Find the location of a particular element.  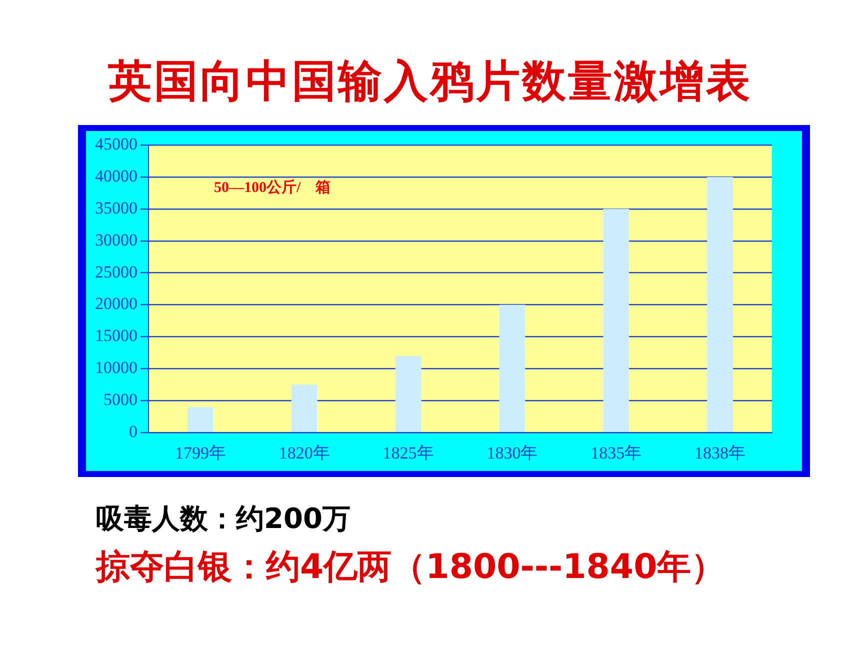

y-tick-label: 20000 is located at coordinates (116, 304).